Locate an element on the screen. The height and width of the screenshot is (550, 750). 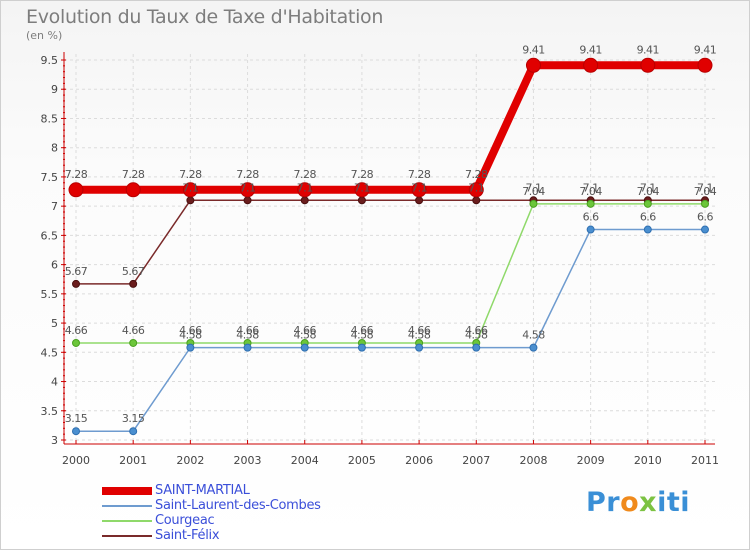
y-tick-label: 9.5 is located at coordinates (50, 60).